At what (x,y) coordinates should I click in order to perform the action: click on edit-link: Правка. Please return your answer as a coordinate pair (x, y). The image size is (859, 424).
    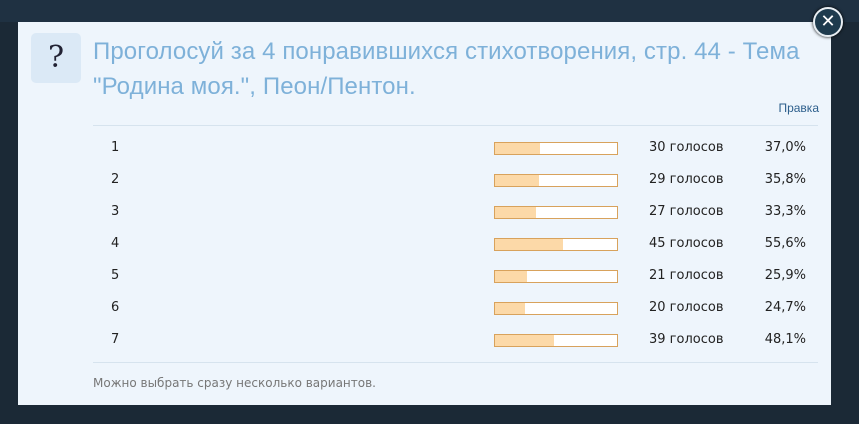
    Looking at the image, I should click on (798, 108).